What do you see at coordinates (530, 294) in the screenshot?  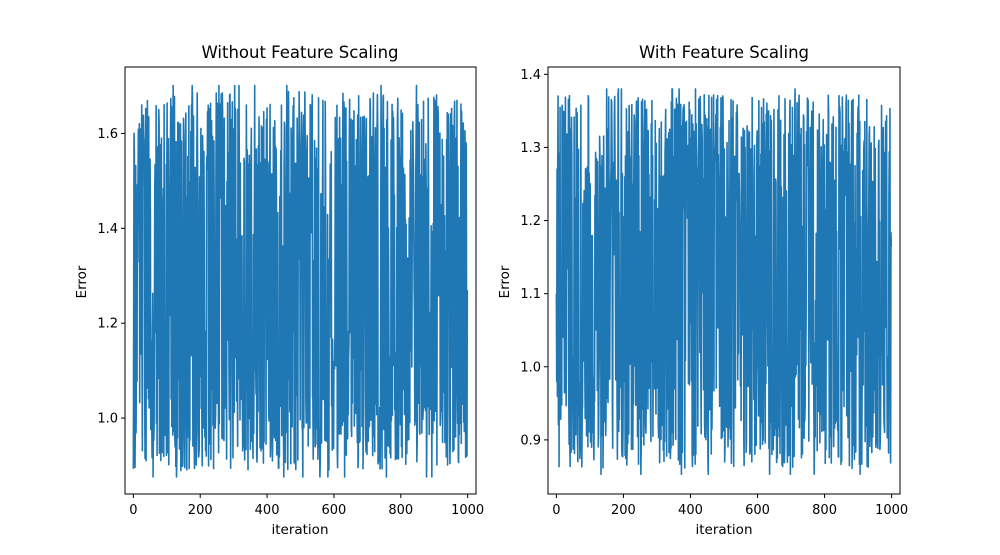 I see `y-tick-label: 1.1` at bounding box center [530, 294].